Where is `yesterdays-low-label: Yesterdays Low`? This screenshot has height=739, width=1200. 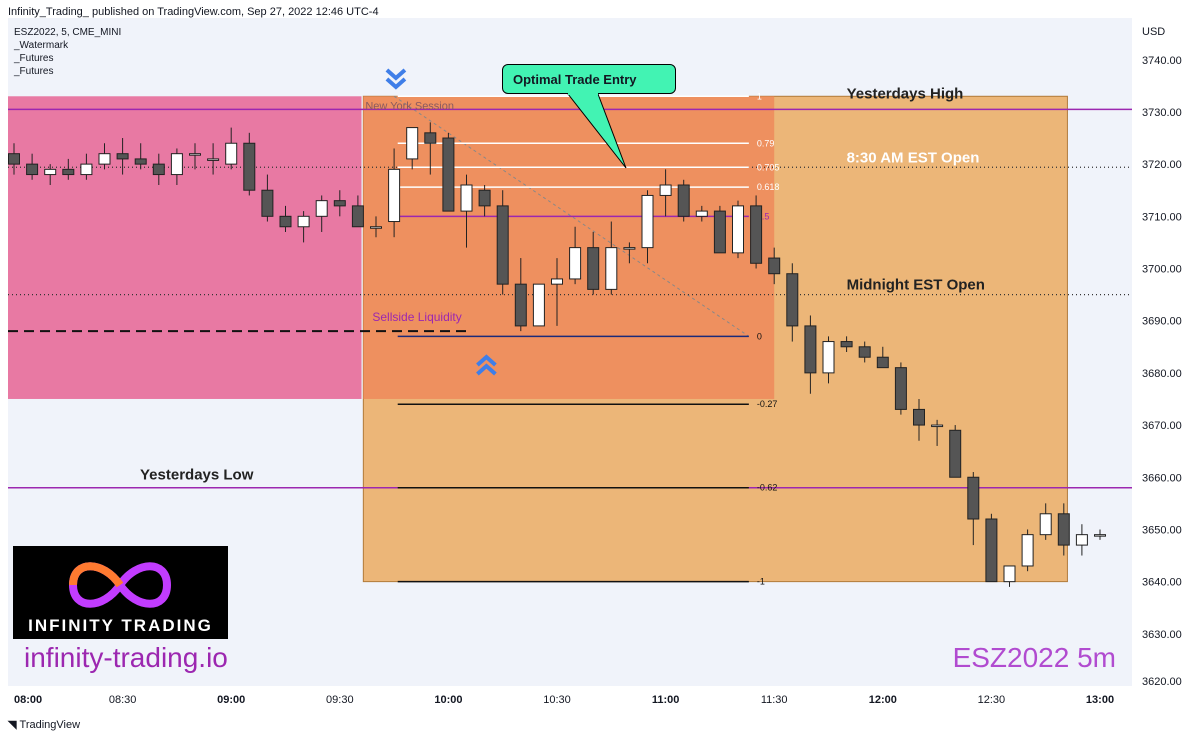 yesterdays-low-label: Yesterdays Low is located at coordinates (197, 475).